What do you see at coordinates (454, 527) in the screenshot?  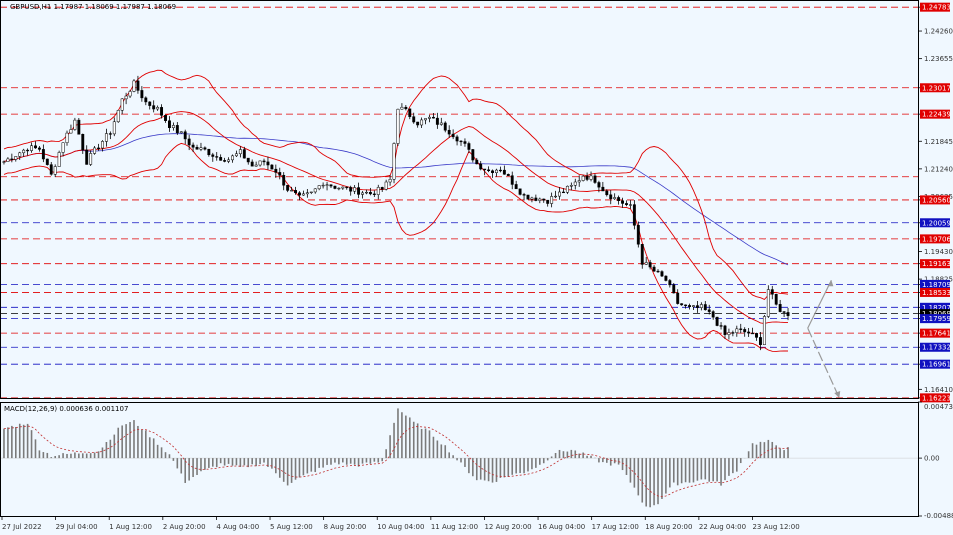 I see `time-tick-label: 11 Aug 12:00` at bounding box center [454, 527].